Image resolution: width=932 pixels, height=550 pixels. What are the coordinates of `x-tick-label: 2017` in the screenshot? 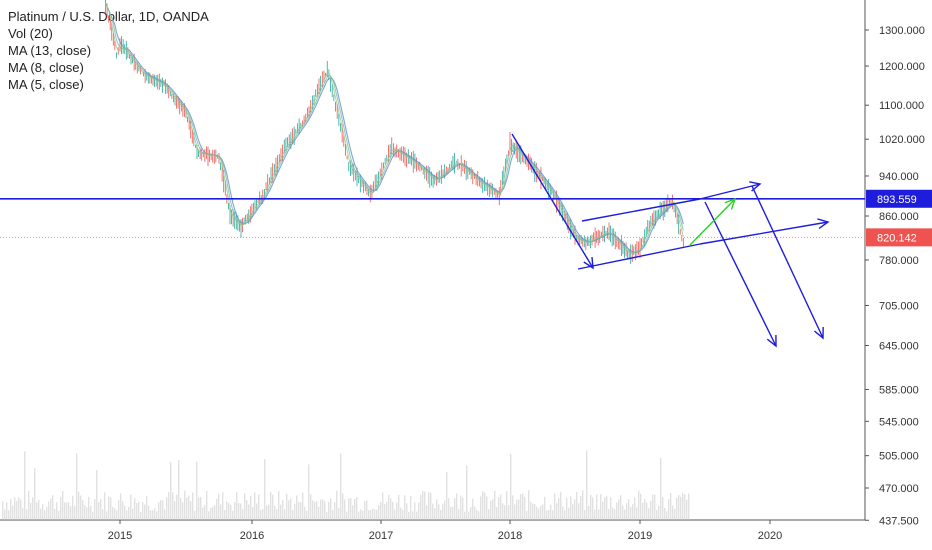 It's located at (381, 536).